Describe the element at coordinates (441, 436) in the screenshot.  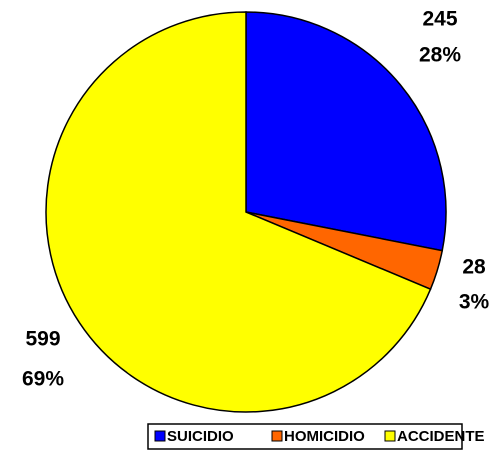
I see `legend-label: ACCIDENTE` at that location.